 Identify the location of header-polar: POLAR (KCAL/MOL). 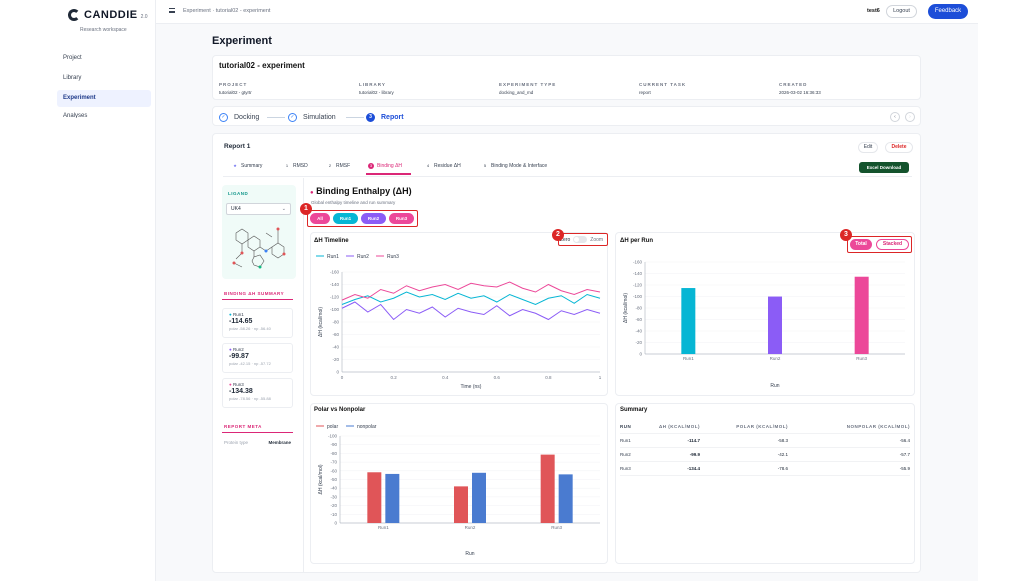
(762, 426).